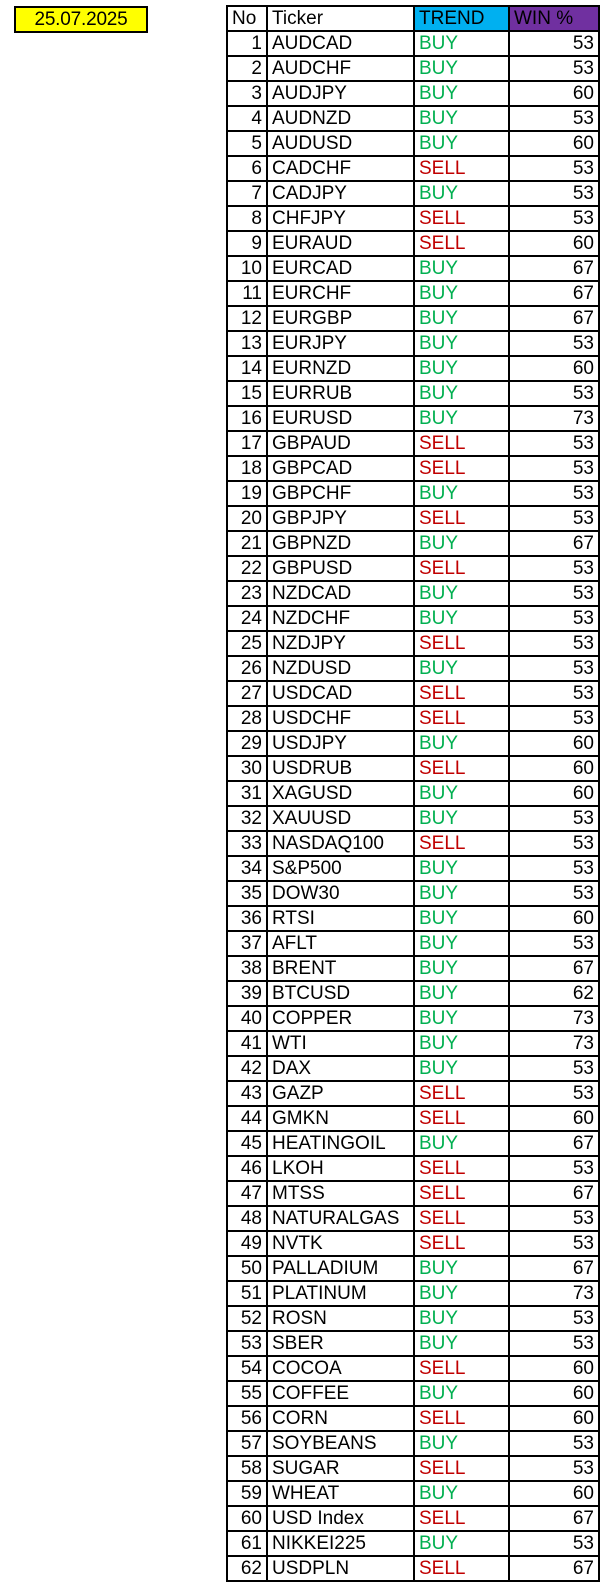  Describe the element at coordinates (413, 893) in the screenshot. I see `table-row: 35 DOW30 BUY 53` at that location.